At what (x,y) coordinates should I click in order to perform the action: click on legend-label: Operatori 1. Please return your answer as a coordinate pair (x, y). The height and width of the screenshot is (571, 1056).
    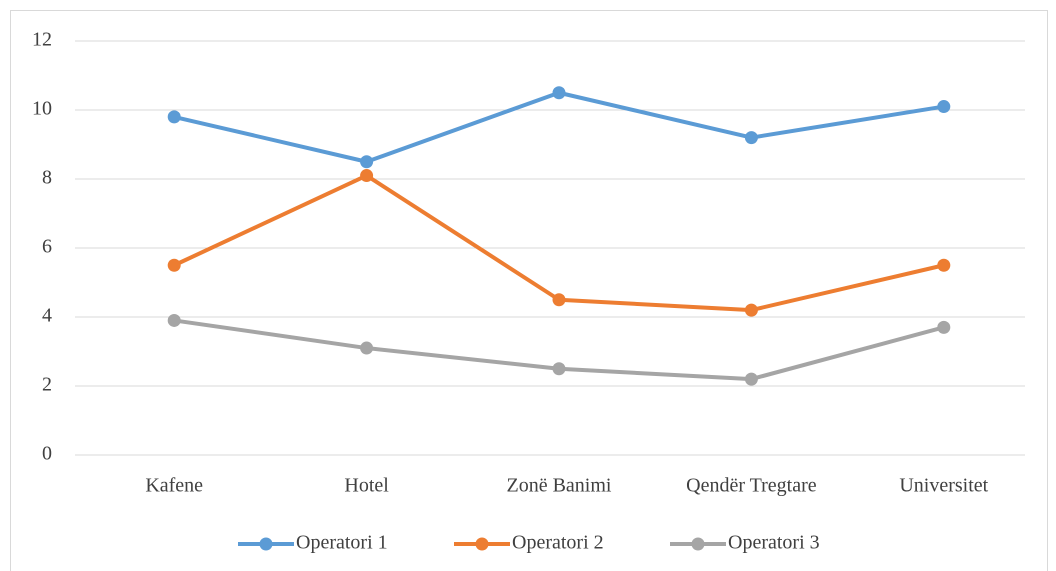
    Looking at the image, I should click on (342, 543).